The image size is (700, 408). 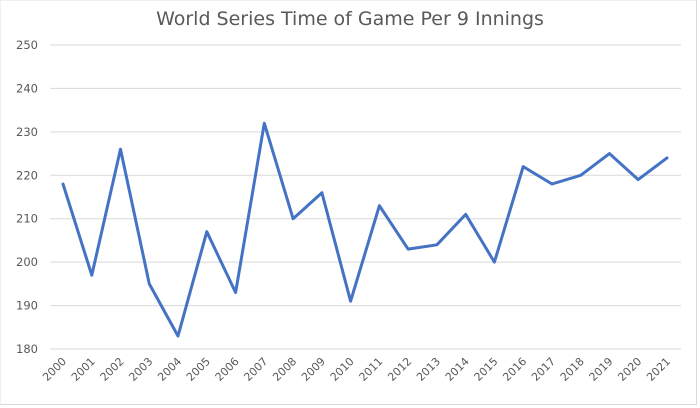 What do you see at coordinates (227, 369) in the screenshot?
I see `x-tick-label: 2006` at bounding box center [227, 369].